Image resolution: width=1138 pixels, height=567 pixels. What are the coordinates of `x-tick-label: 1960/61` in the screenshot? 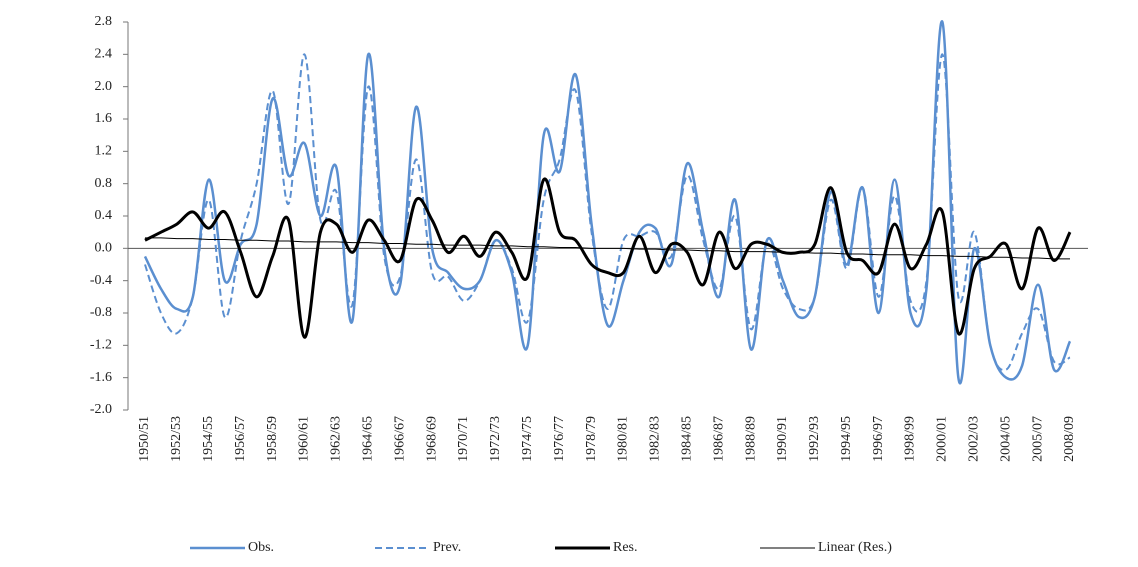 It's located at (304, 439).